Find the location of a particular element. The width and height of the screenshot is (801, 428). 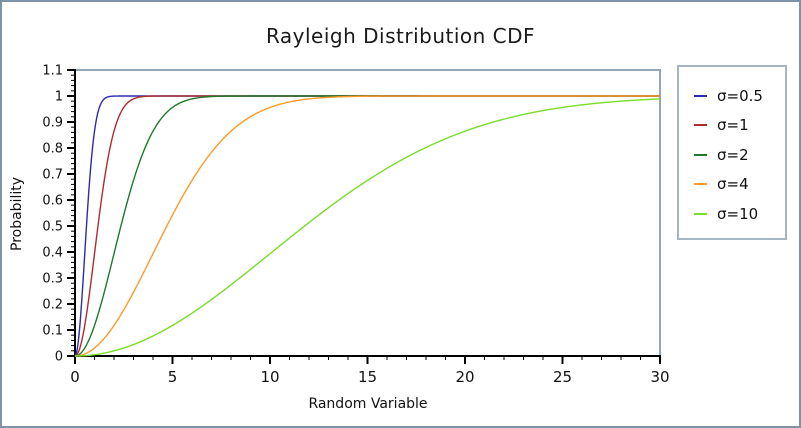

legend: σ=0.5 σ=1 σ=2 σ=4 σ=10 is located at coordinates (732, 152).